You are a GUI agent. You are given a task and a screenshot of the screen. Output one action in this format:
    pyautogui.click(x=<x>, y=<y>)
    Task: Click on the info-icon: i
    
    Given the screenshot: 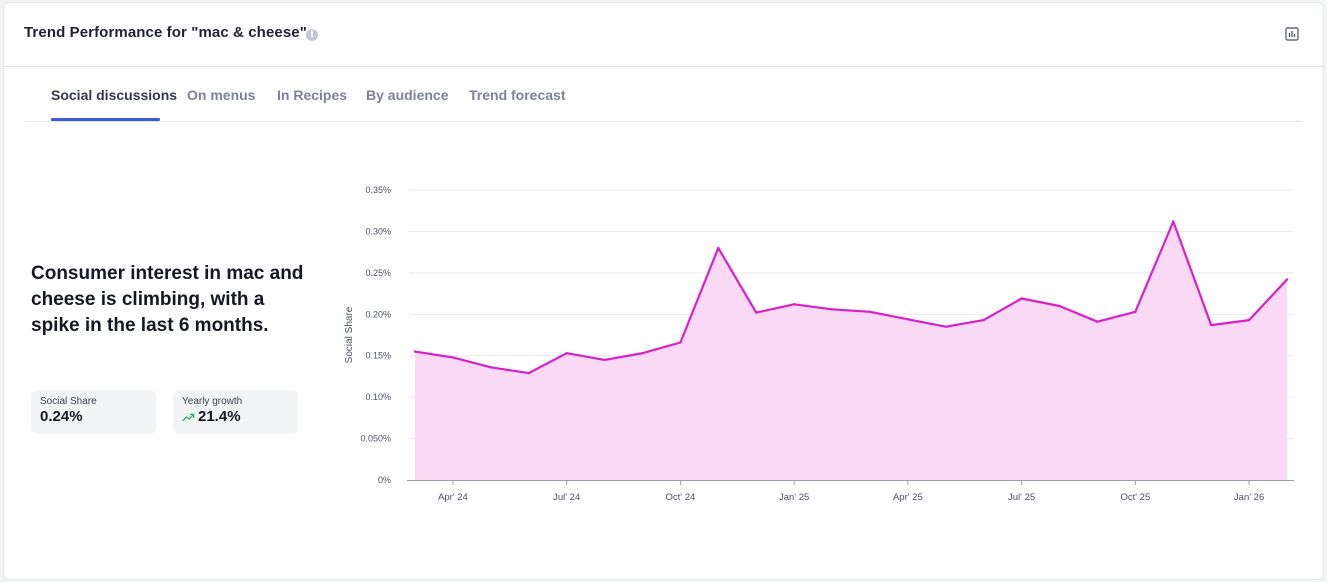 What is the action you would take?
    pyautogui.click(x=312, y=35)
    